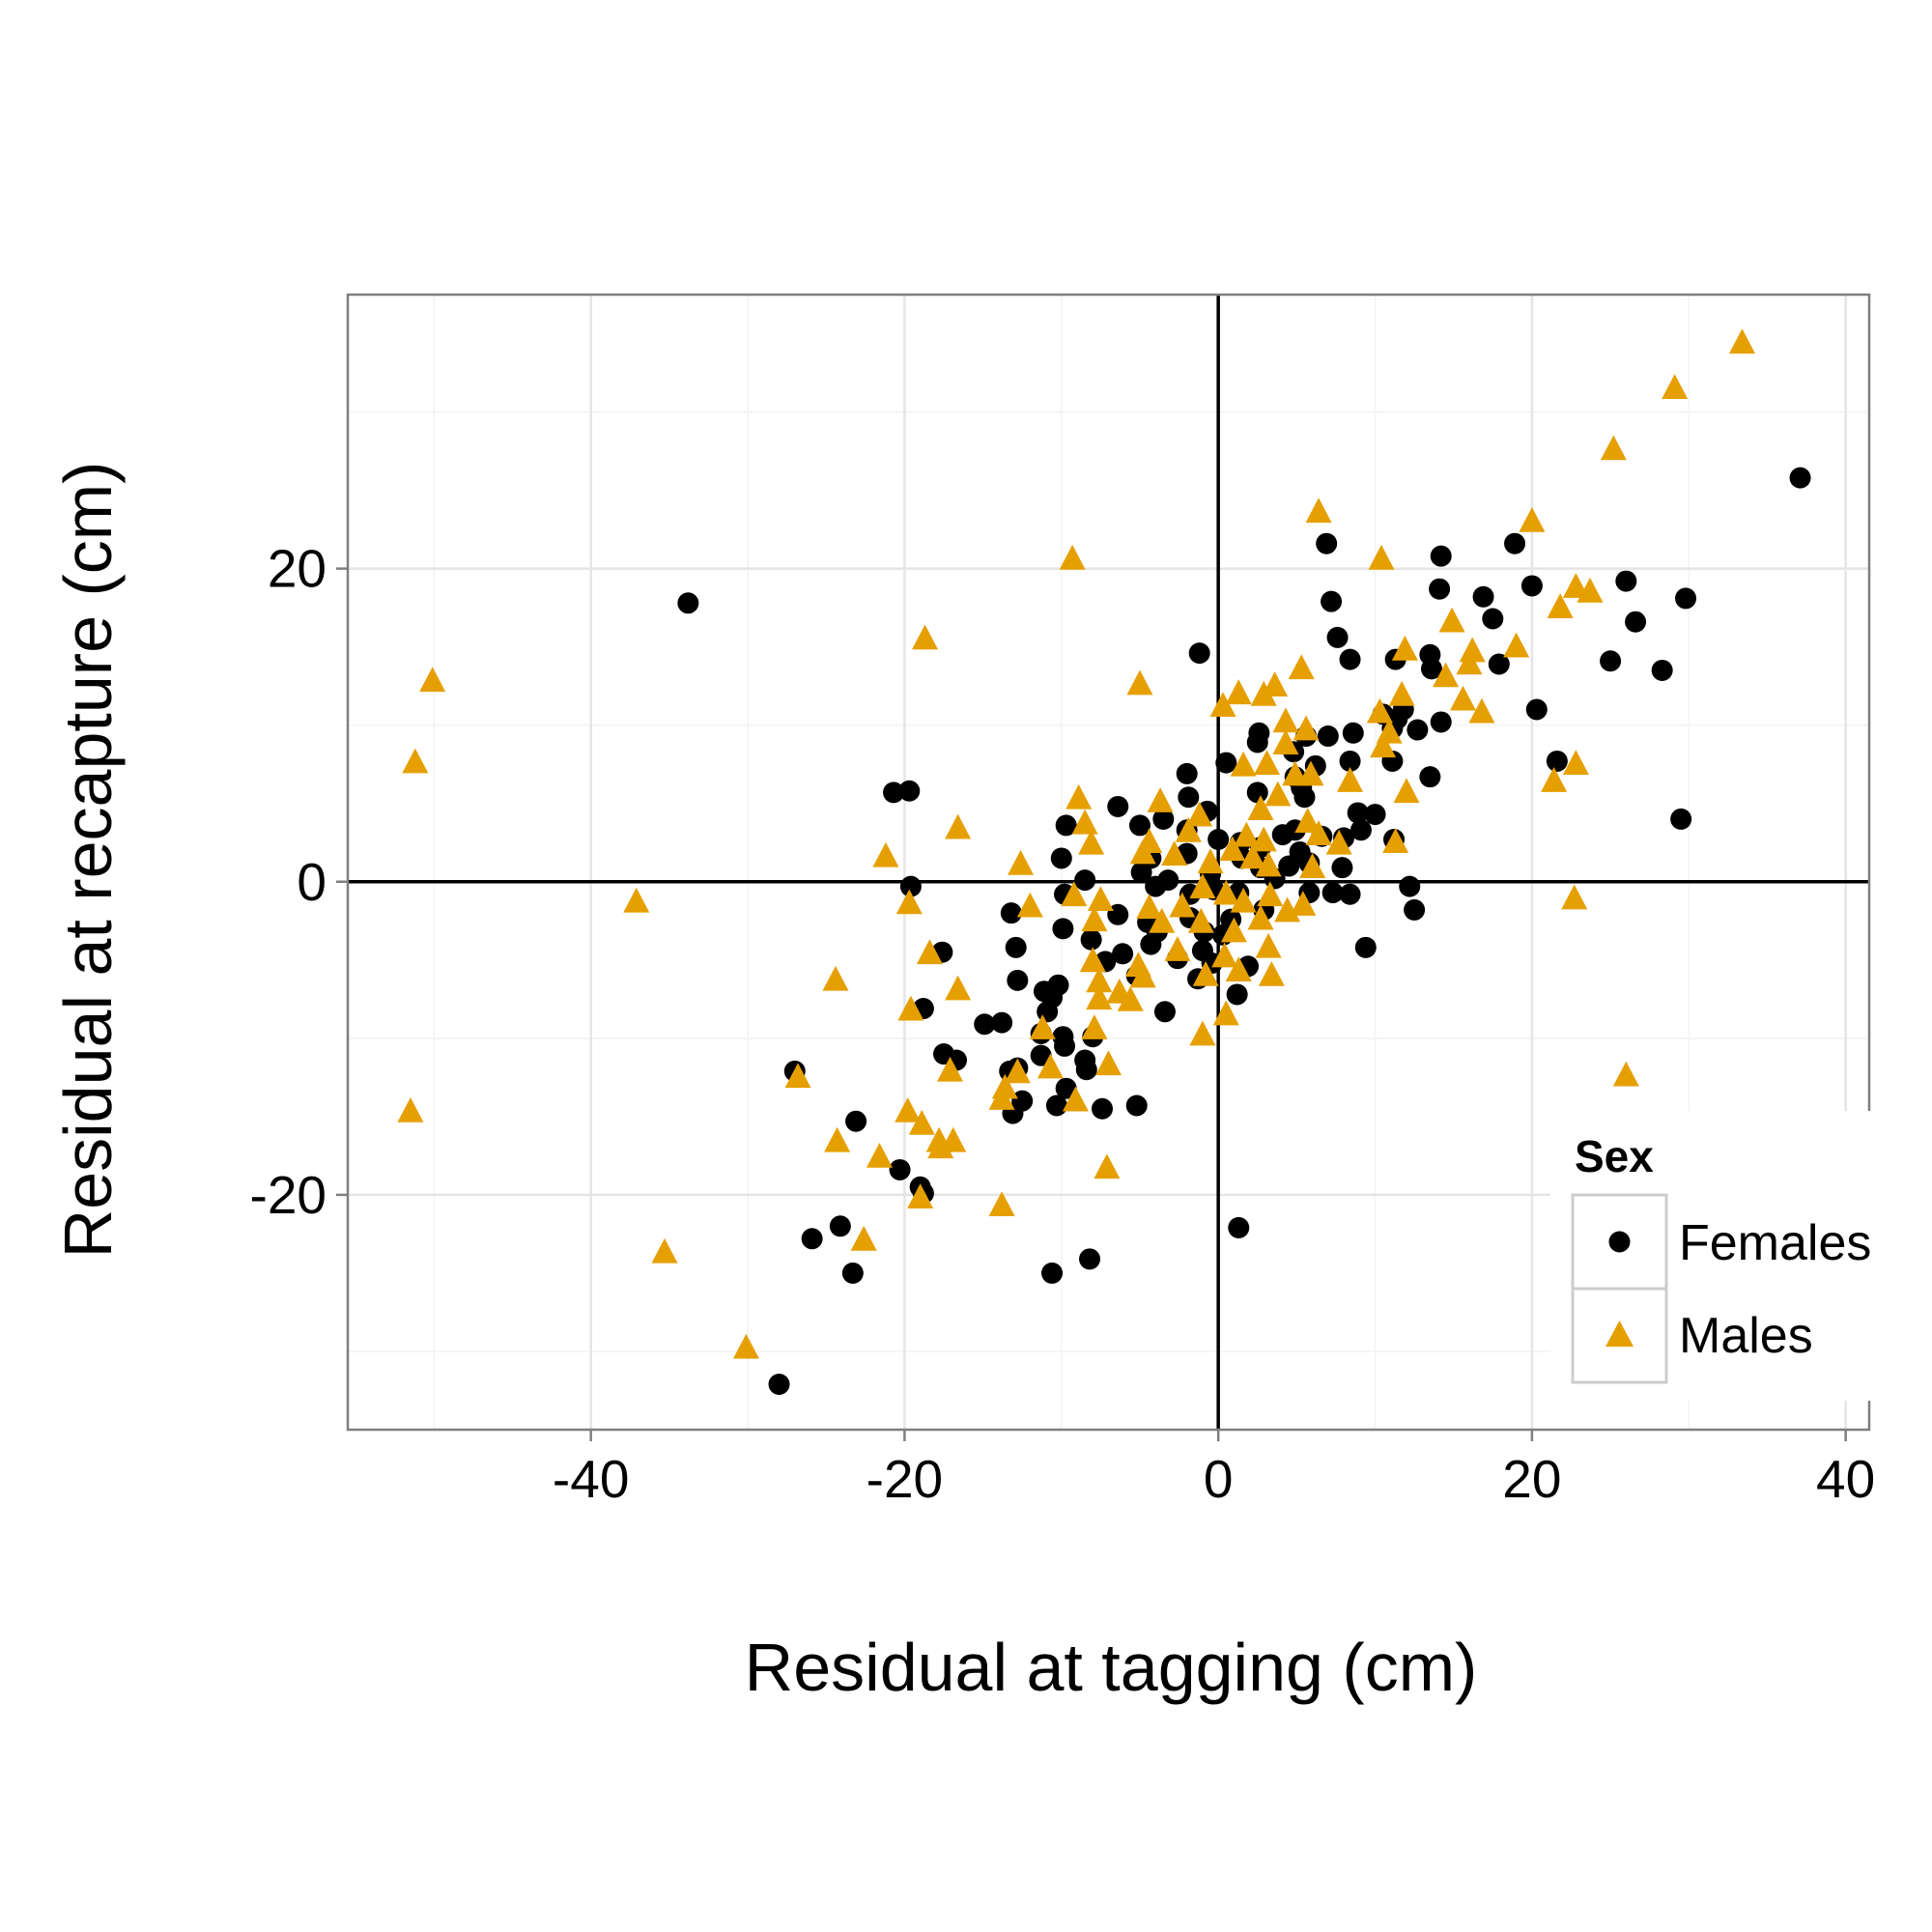  I want to click on x-tick-label: 0, so click(1219, 1479).